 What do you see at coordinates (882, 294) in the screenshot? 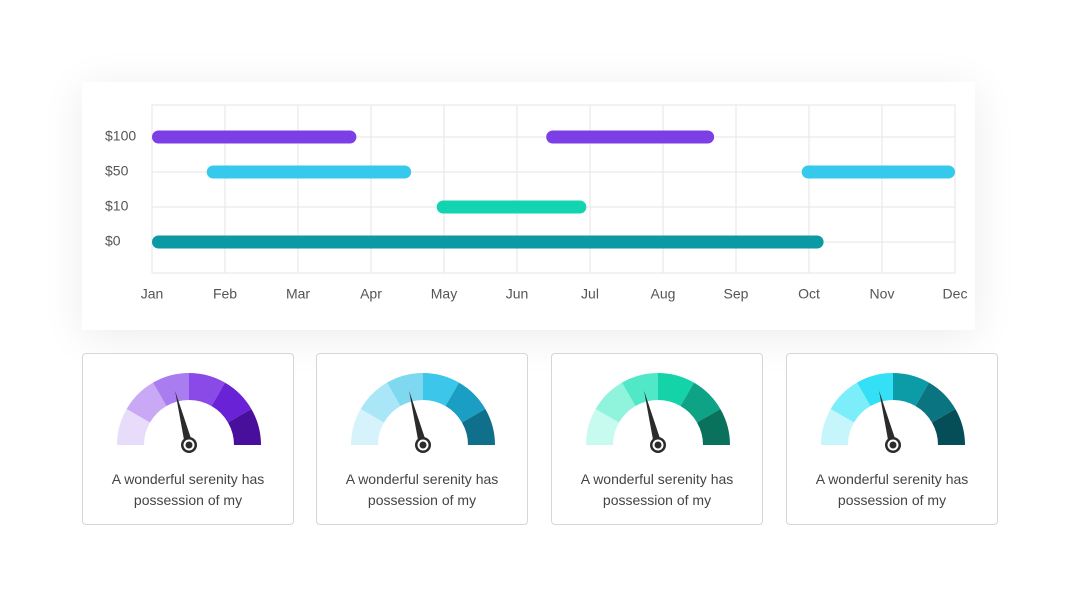
I see `x-tick-label: Nov` at bounding box center [882, 294].